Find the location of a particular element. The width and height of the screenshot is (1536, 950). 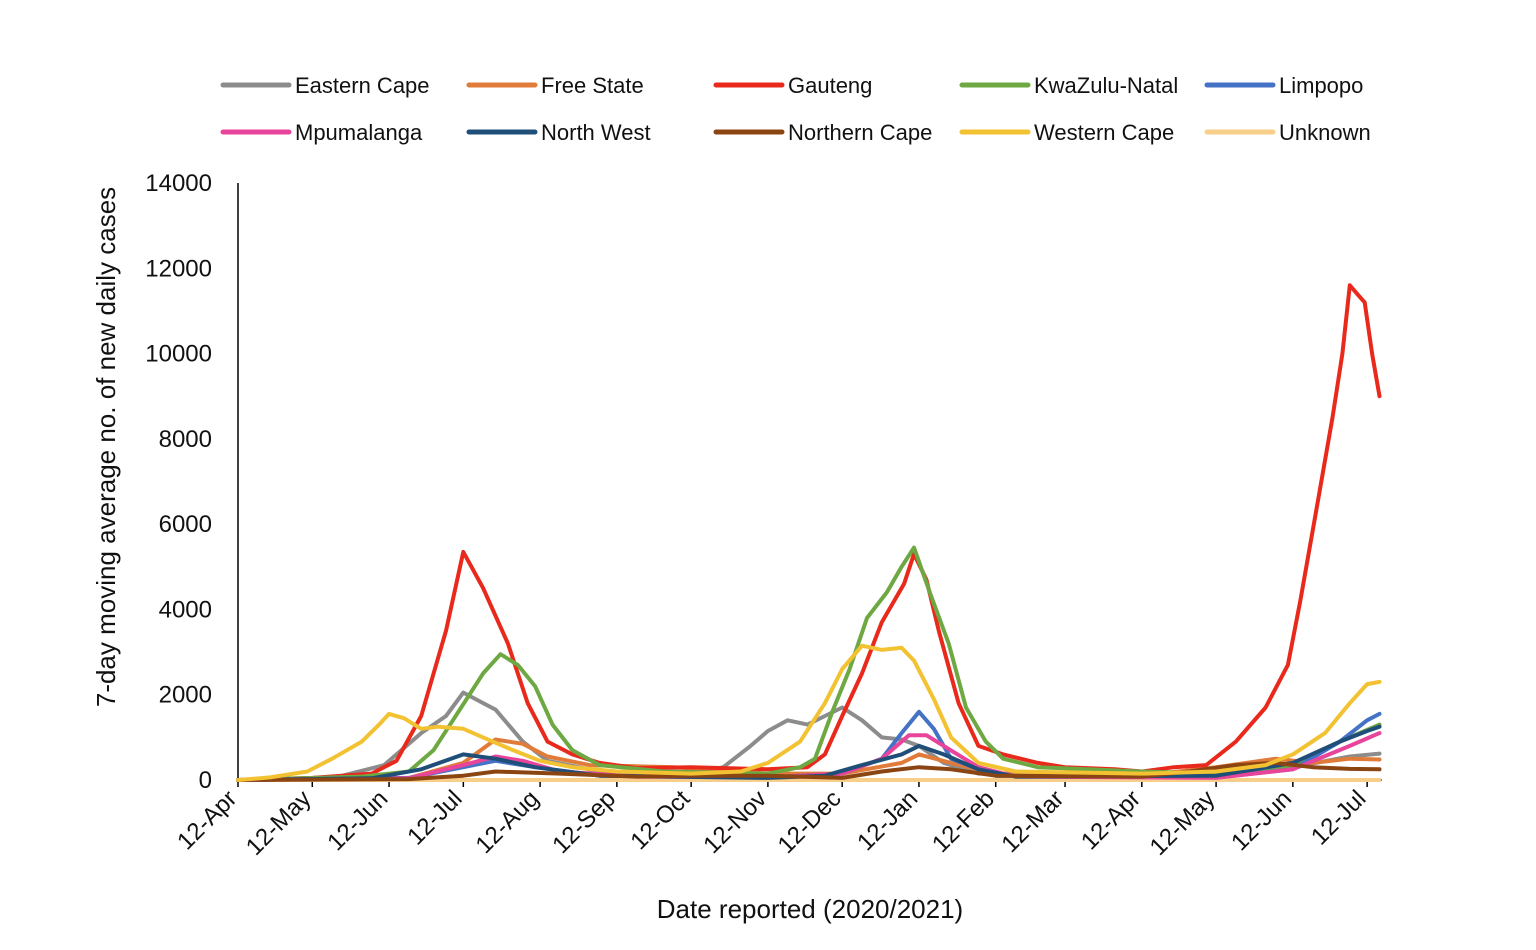

legend-item-mpumalanga: Mpumalanga is located at coordinates (321, 132).